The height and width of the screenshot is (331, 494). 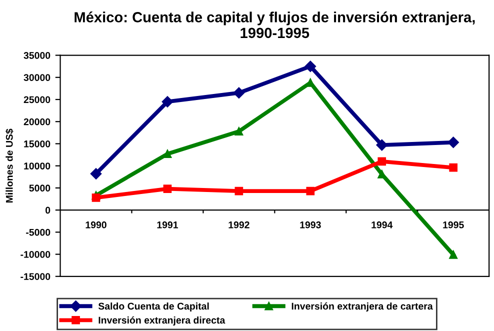 I want to click on y-axis-title: Millones de US$, so click(x=9, y=165).